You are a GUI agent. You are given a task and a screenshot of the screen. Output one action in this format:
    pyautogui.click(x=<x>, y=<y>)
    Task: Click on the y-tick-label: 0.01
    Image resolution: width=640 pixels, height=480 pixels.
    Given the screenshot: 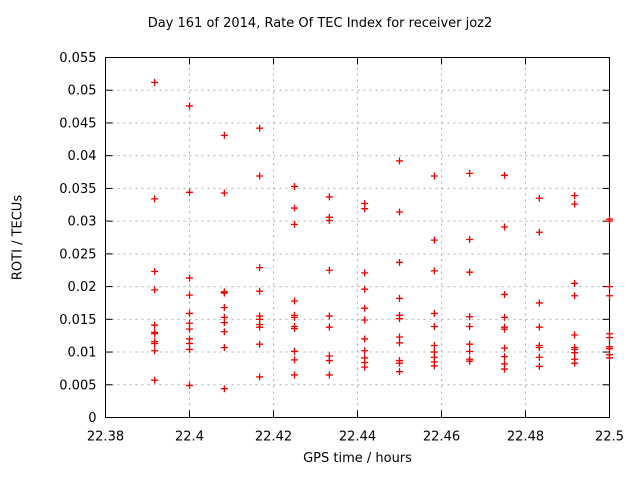 What is the action you would take?
    pyautogui.click(x=82, y=353)
    